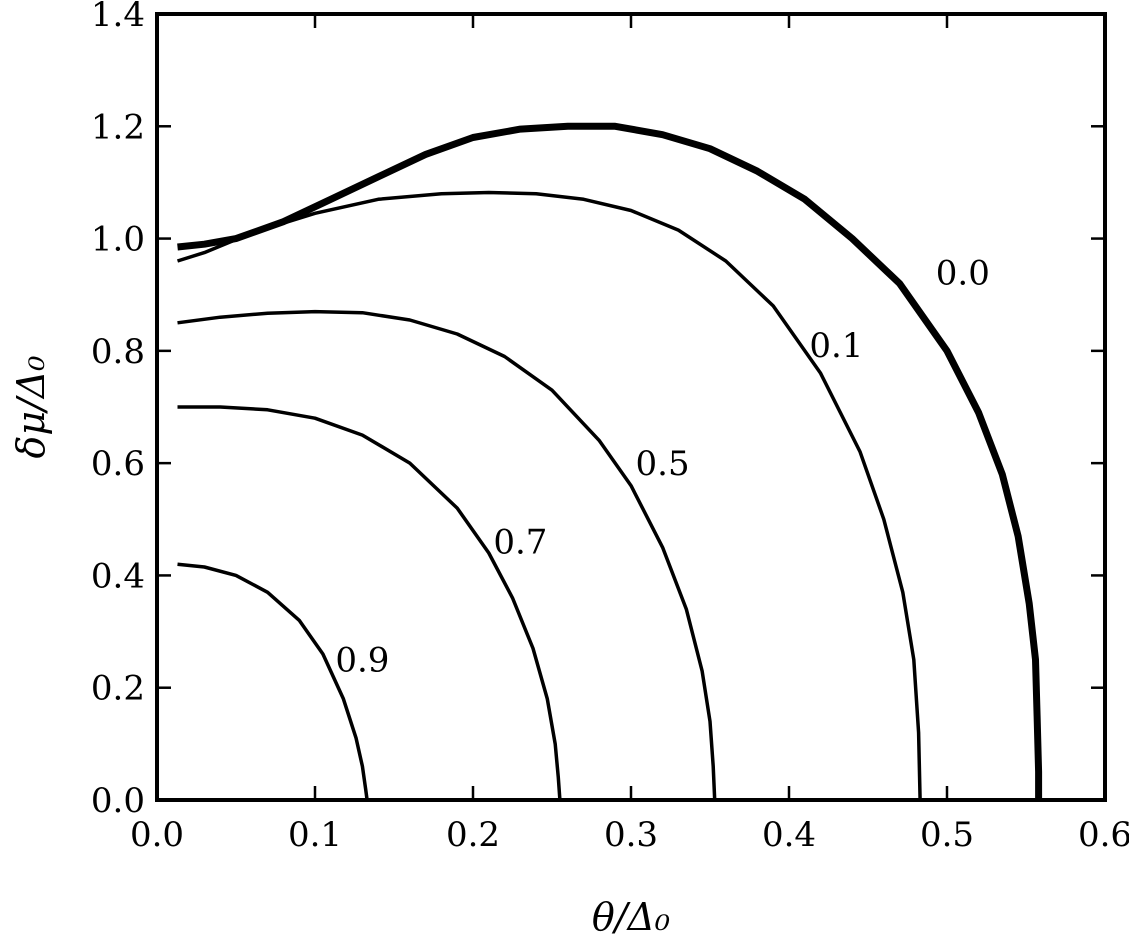 This screenshot has width=1129, height=947. Describe the element at coordinates (118, 17) in the screenshot. I see `y-tick-label: 1.4` at that location.